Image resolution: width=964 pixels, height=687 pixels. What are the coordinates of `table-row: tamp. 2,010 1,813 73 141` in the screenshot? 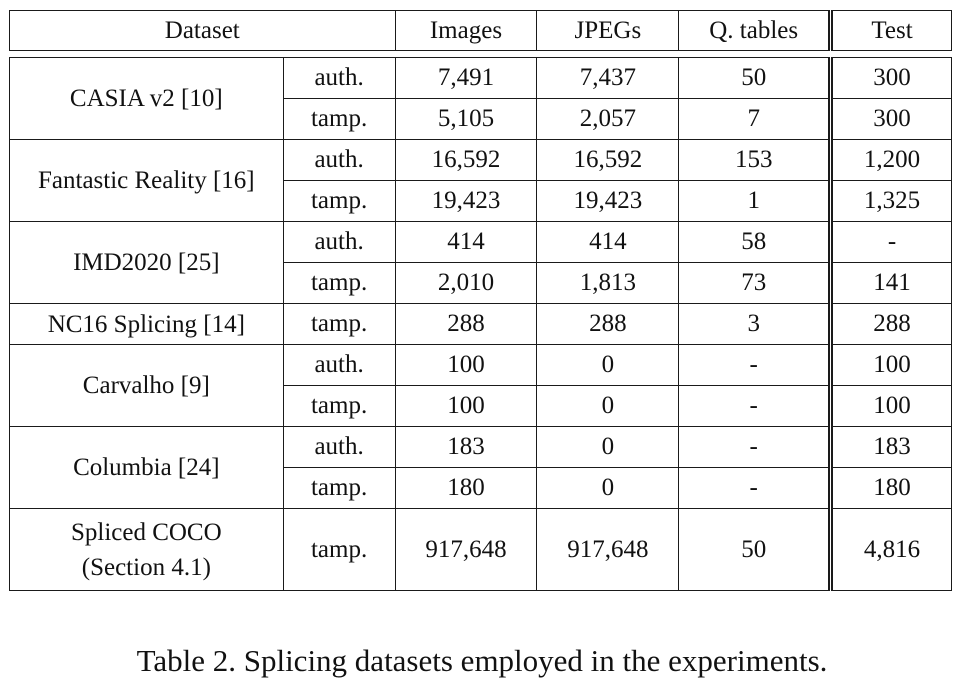 It's located at (481, 283).